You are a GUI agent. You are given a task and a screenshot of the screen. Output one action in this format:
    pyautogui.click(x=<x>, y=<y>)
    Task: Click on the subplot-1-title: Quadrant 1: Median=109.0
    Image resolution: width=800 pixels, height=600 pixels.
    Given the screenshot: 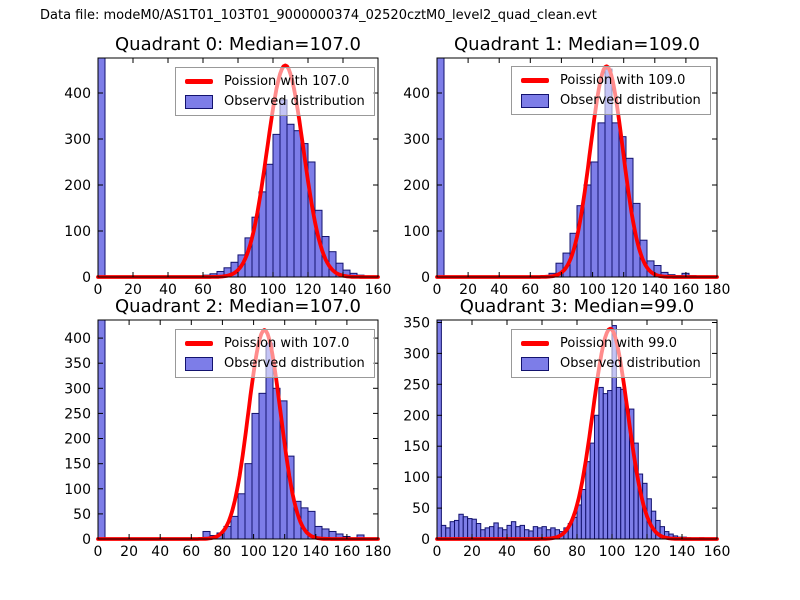 What is the action you would take?
    pyautogui.click(x=577, y=44)
    